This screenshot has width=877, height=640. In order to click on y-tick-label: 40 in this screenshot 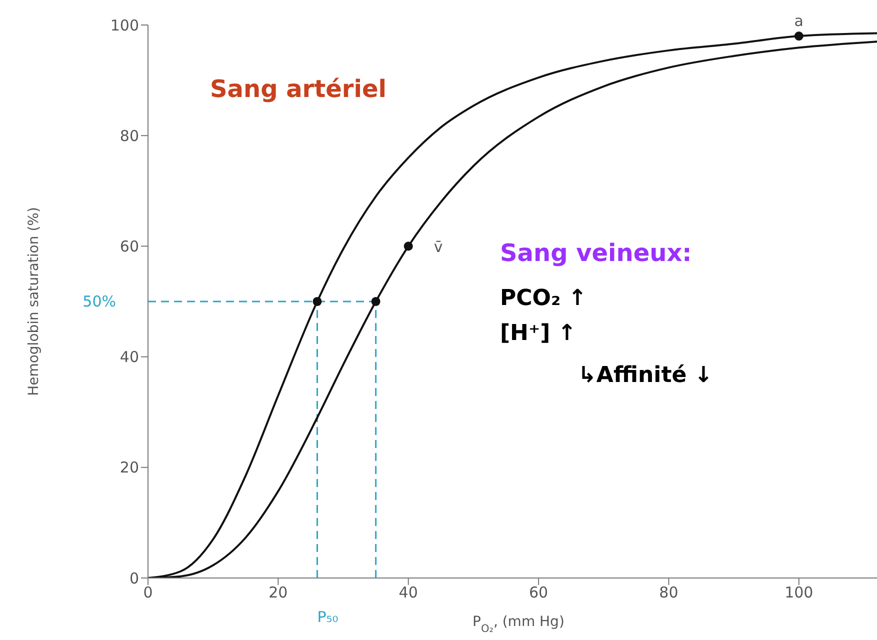, I will do `click(129, 357)`.